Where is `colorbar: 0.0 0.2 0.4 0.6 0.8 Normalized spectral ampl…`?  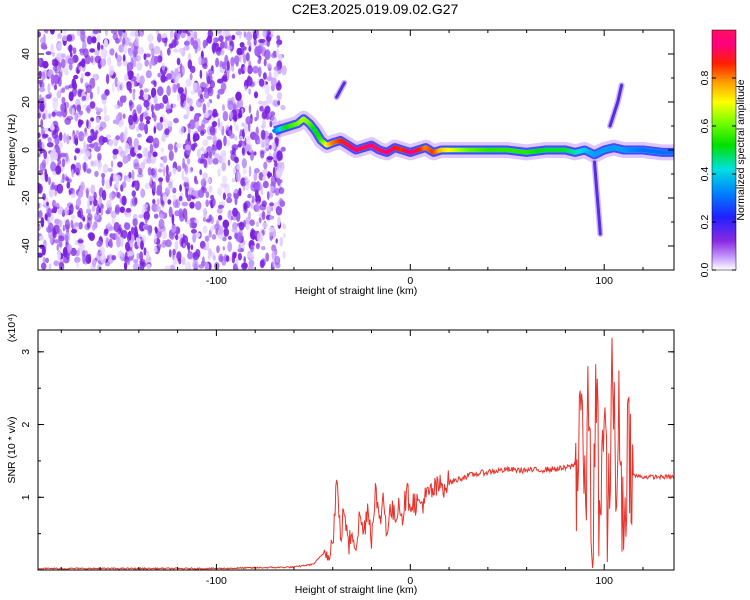 colorbar: 0.0 0.2 0.4 0.6 0.8 Normalized spectral ampl… is located at coordinates (723, 153).